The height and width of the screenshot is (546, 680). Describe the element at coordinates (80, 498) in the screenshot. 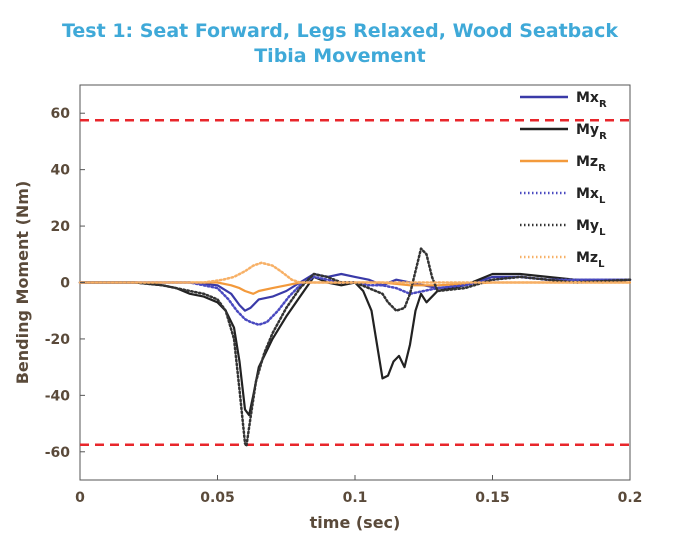

I see `x-tick-label: 0` at that location.